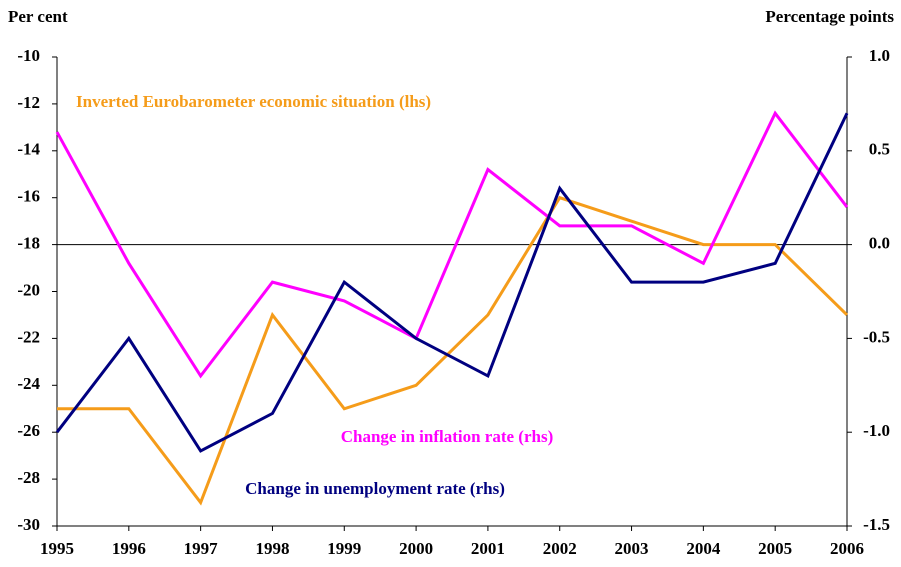  Describe the element at coordinates (632, 548) in the screenshot. I see `x-tick-label: 2003` at that location.